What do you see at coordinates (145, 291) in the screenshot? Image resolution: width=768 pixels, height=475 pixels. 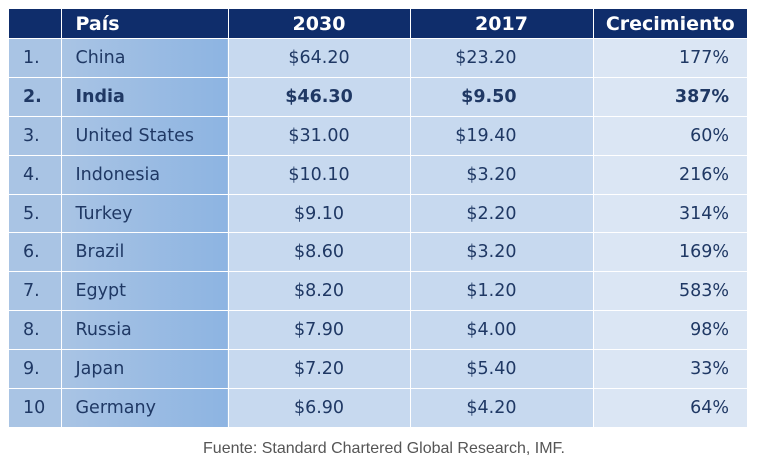 I see `cell-country: Egypt` at bounding box center [145, 291].